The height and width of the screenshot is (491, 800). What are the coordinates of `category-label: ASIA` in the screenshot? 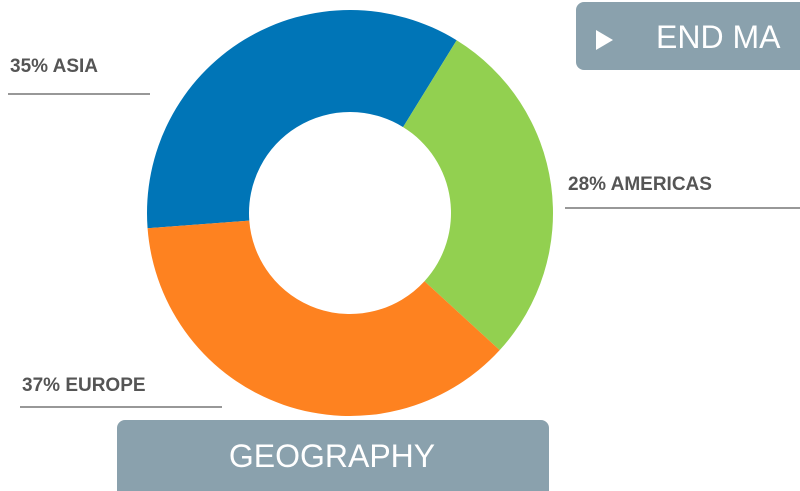 It's located at (76, 66).